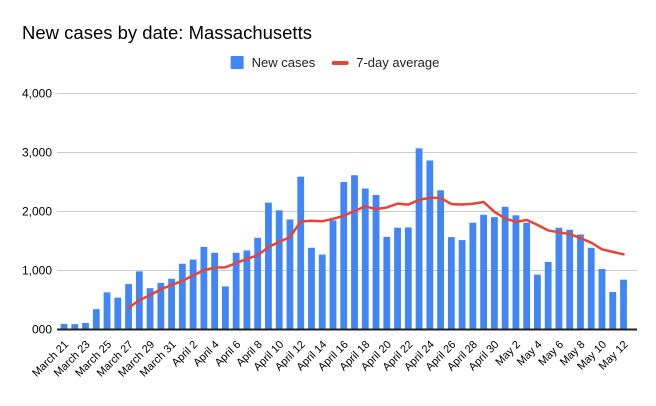 Image resolution: width=656 pixels, height=406 pixels. What do you see at coordinates (37, 153) in the screenshot?
I see `y-tick-label: 3,000` at bounding box center [37, 153].